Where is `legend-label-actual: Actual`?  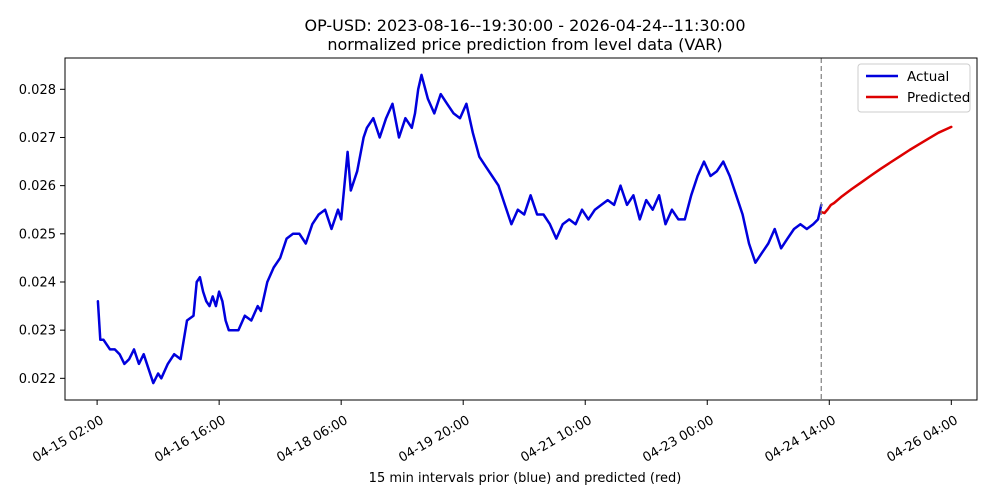
legend-label-actual: Actual is located at coordinates (928, 77).